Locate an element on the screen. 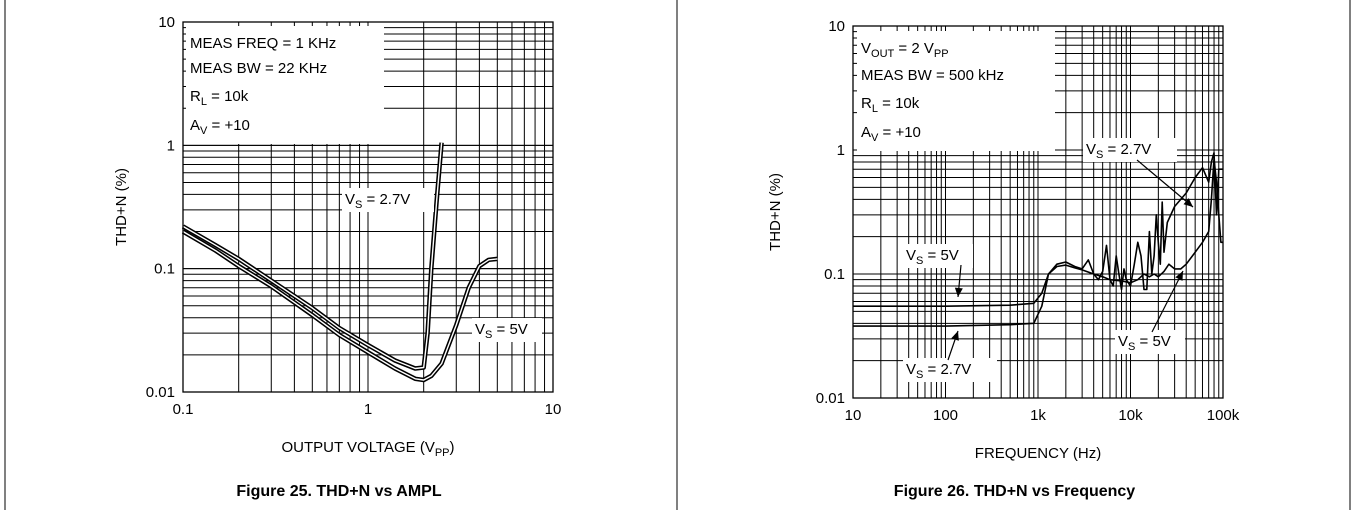  x-tick-label: 1 is located at coordinates (368, 409).